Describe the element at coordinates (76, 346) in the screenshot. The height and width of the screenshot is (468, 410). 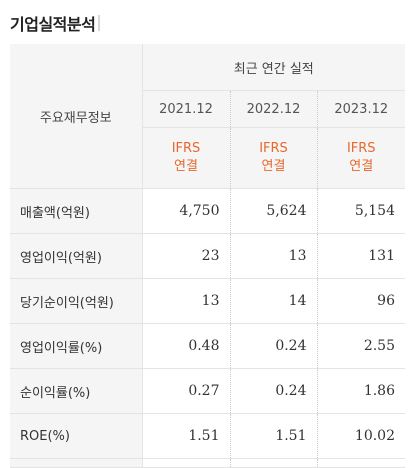
I see `row-label: 영업이익률(%)` at that location.